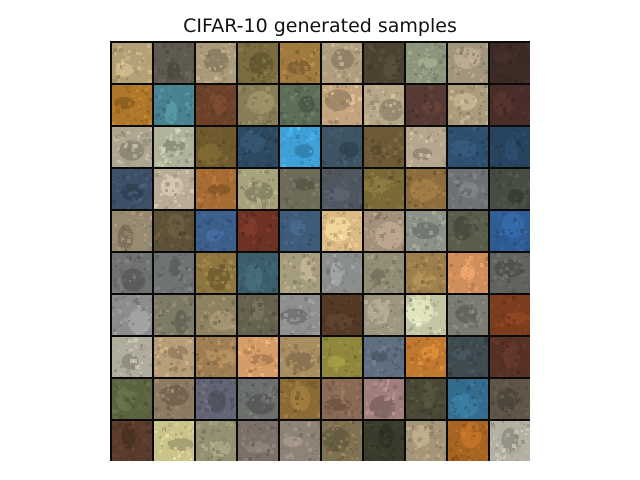  What do you see at coordinates (174, 189) in the screenshot?
I see `sample-tile-r4-c2` at bounding box center [174, 189].